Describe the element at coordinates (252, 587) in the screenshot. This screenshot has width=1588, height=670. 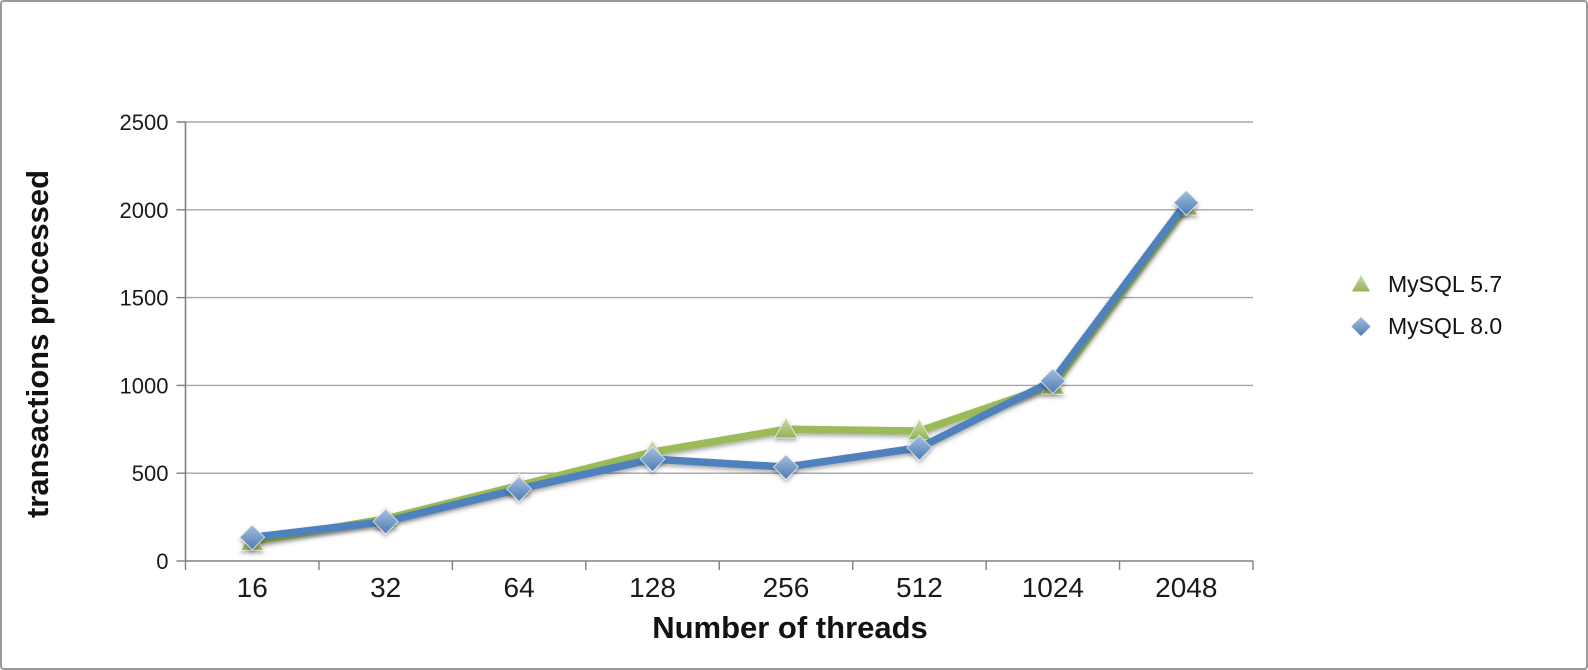
I see `x-tick-label: 16` at that location.